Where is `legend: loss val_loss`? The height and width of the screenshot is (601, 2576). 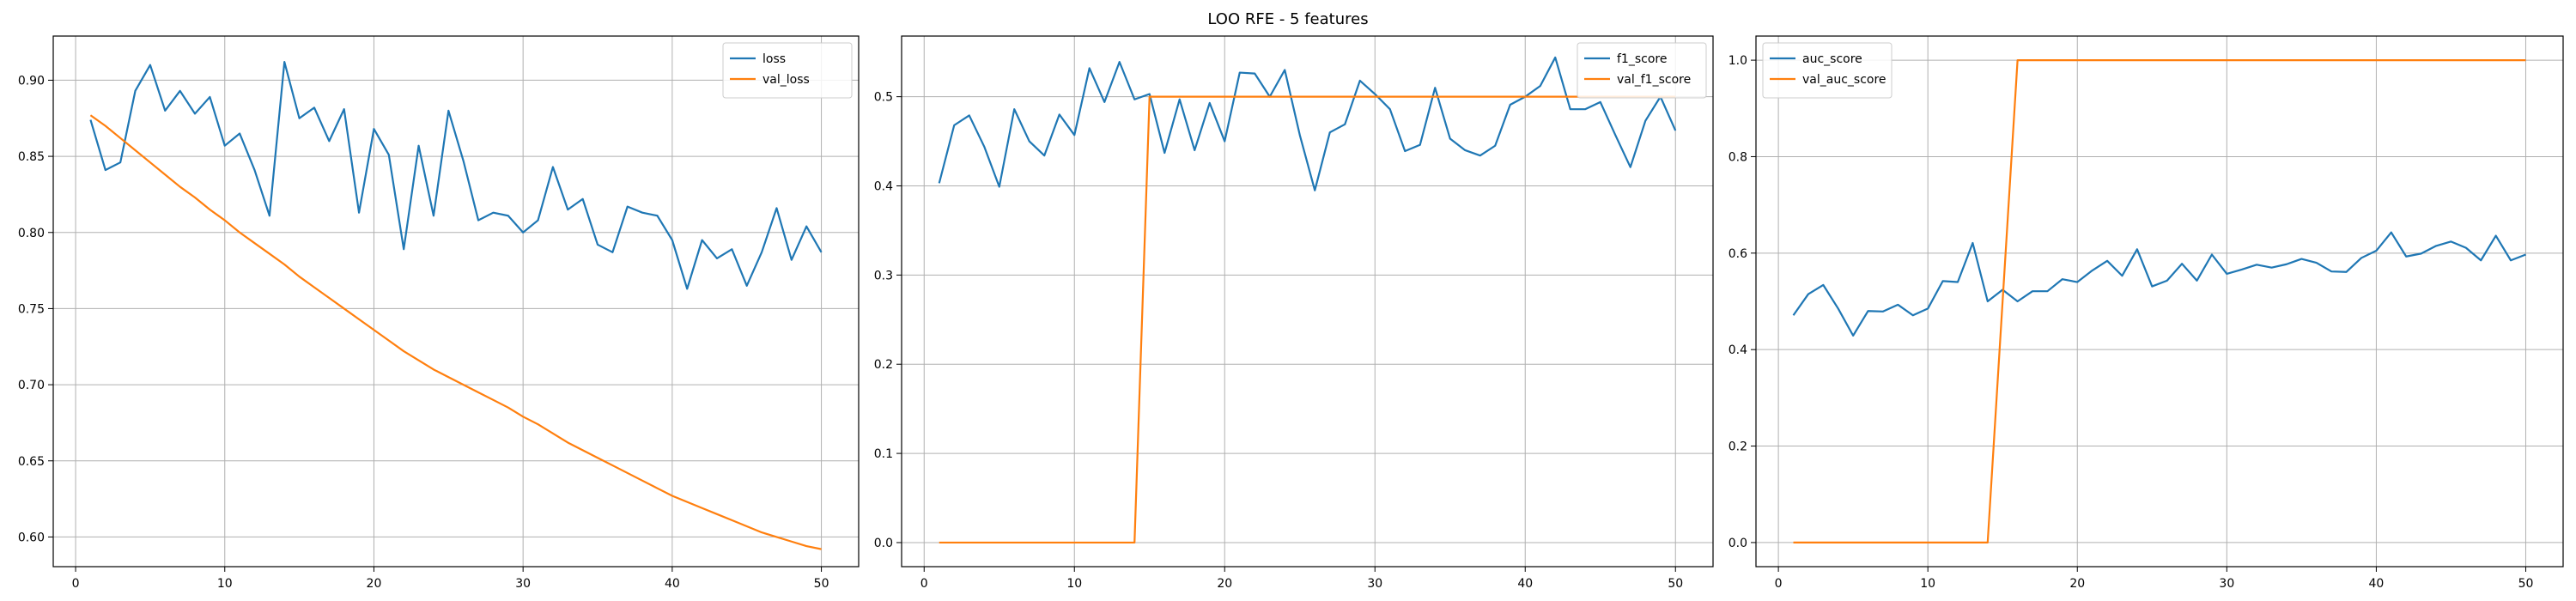
legend: loss val_loss is located at coordinates (788, 70).